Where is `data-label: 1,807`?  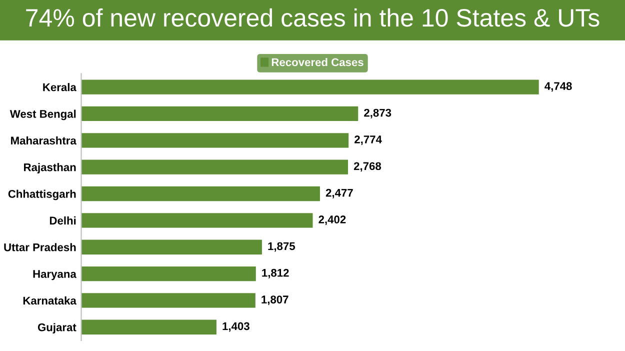
data-label: 1,807 is located at coordinates (275, 301).